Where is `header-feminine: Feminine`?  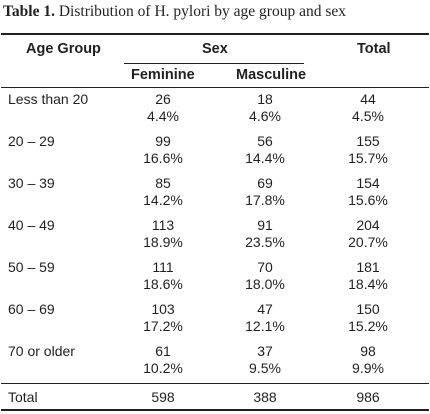 header-feminine: Feminine is located at coordinates (163, 75).